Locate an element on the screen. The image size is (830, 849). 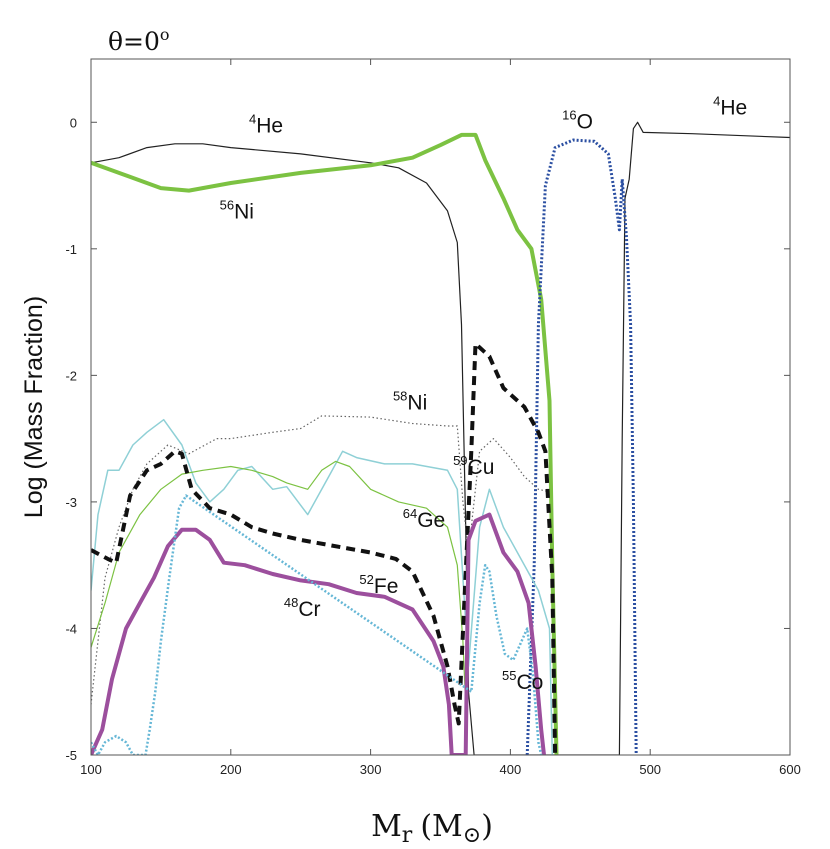
species-label-co55: 55Co is located at coordinates (522, 681).